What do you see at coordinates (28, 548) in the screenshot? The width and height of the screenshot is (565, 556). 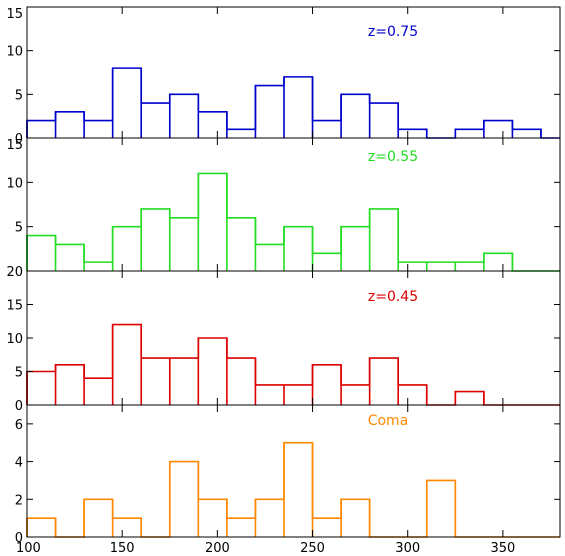 I see `x-tick-label: 100` at bounding box center [28, 548].